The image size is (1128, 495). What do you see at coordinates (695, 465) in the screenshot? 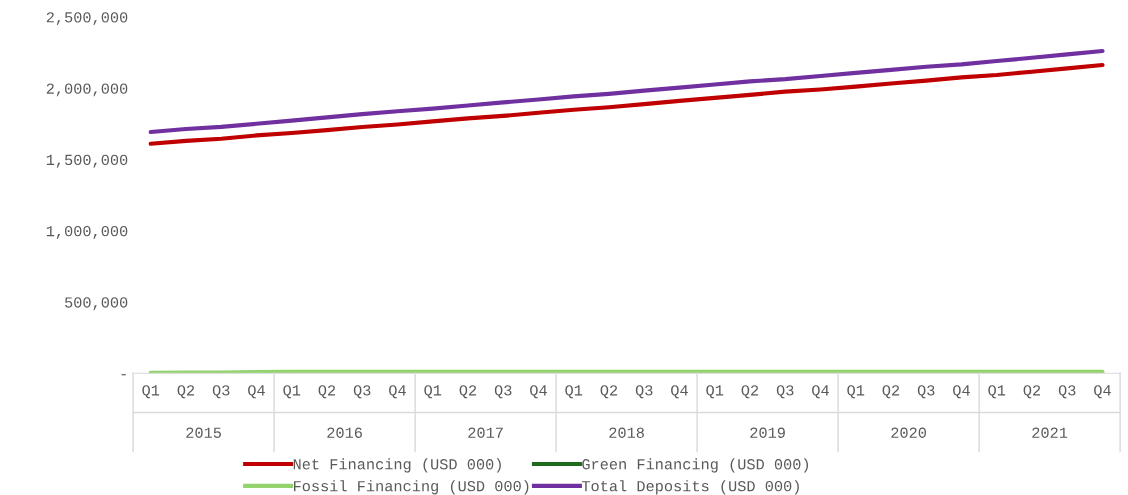
I see `legend-label: Green Financing (USD 000)` at bounding box center [695, 465].